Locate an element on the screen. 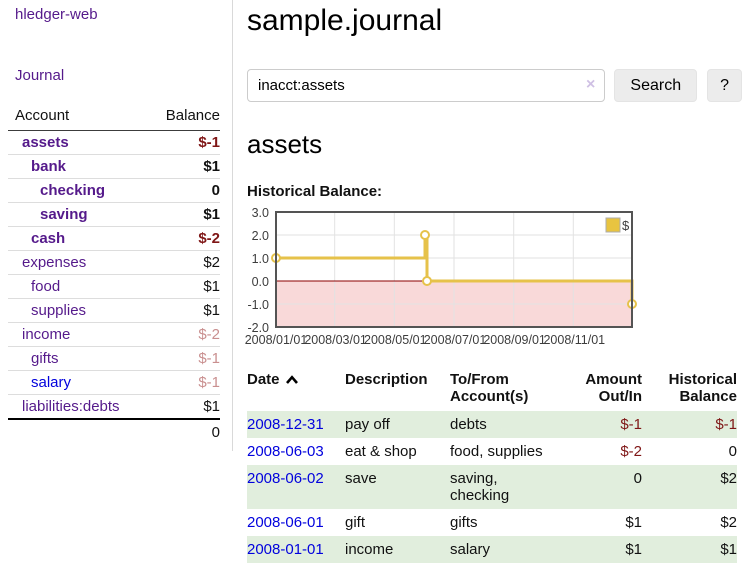 This screenshot has height=582, width=742. account-balance: $2 is located at coordinates (182, 262).